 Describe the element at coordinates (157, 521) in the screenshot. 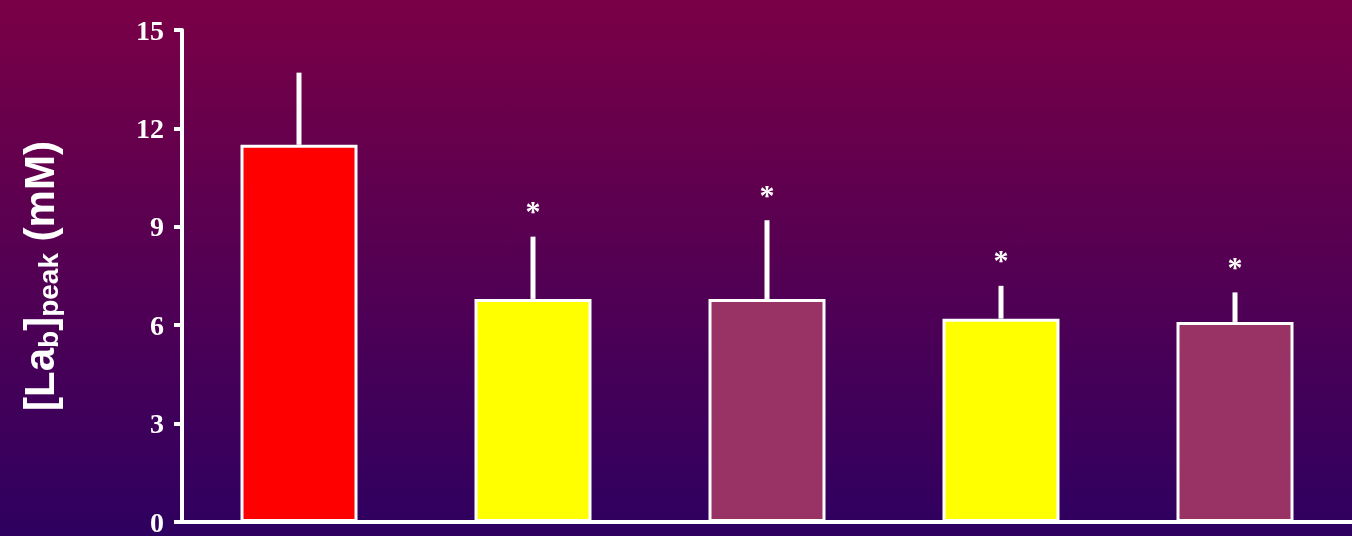

I see `y-tick-label: 0` at that location.